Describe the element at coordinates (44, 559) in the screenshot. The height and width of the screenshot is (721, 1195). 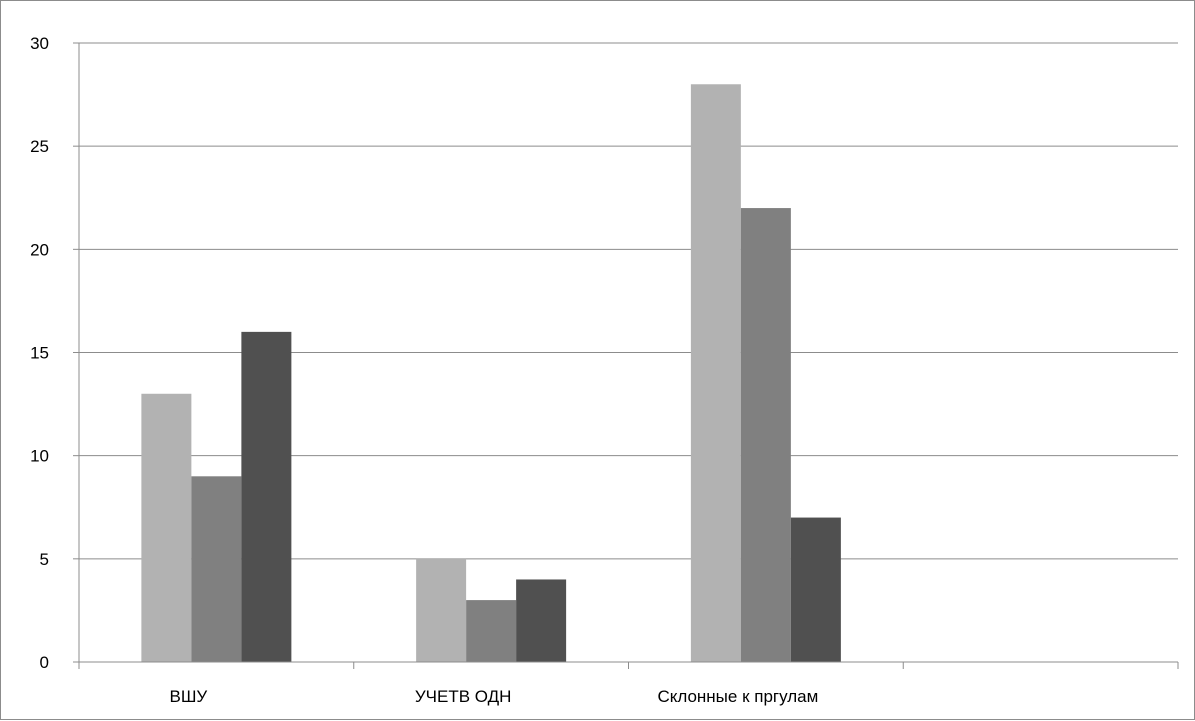
I see `y-tick-label: 5` at that location.